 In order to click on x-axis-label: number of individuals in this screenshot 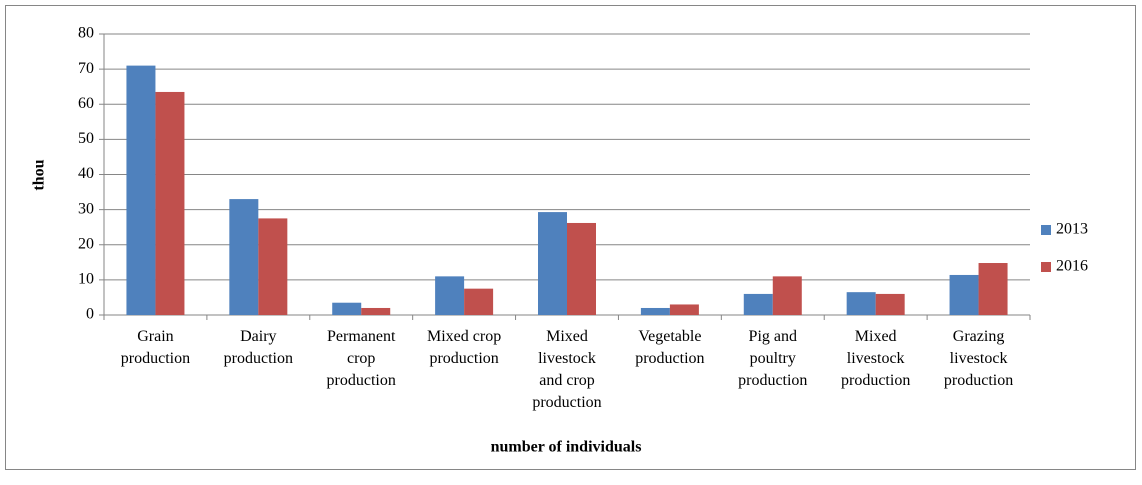, I will do `click(566, 447)`.